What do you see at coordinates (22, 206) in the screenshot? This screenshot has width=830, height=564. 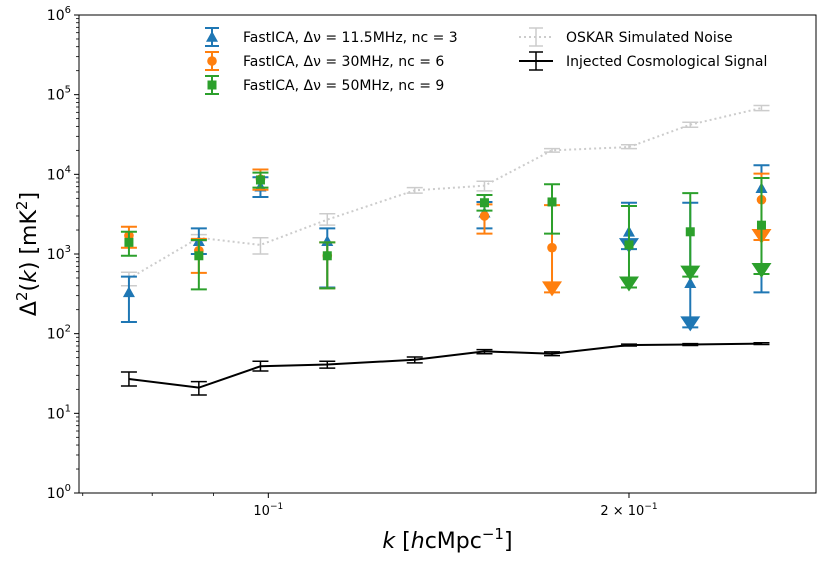 I see `y-label-unit-sq: 2` at bounding box center [22, 206].